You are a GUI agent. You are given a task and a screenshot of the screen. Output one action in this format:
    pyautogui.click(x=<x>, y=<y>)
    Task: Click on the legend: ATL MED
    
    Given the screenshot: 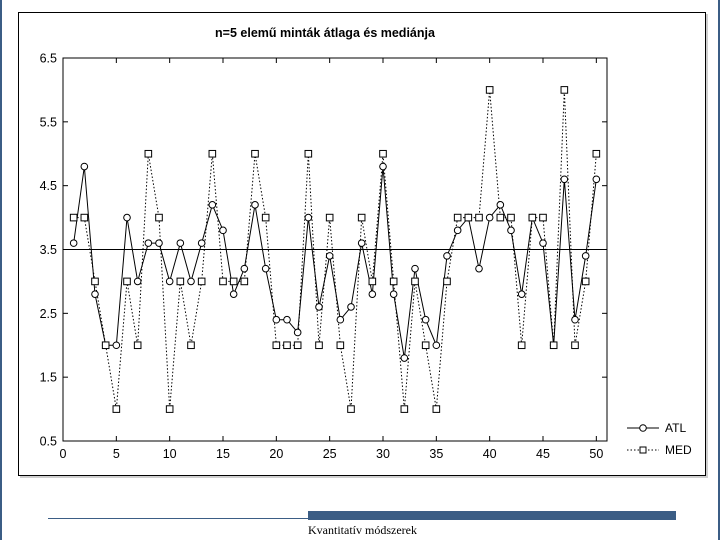 What is the action you would take?
    pyautogui.click(x=659, y=439)
    